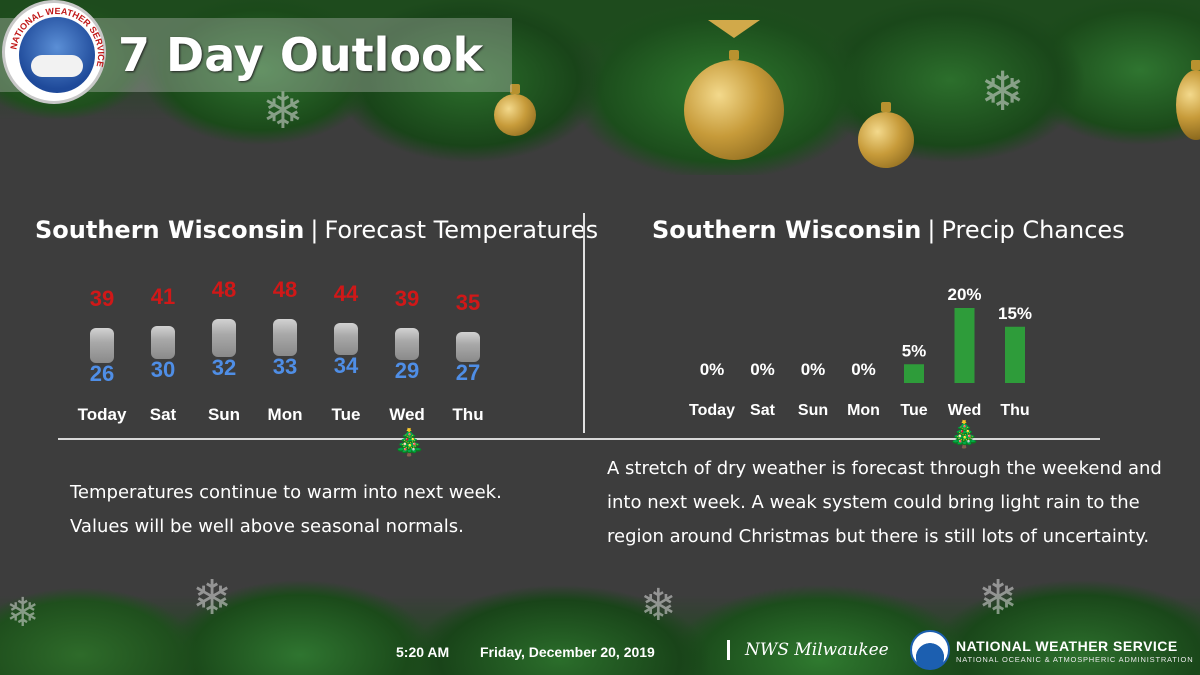 Image resolution: width=1200 pixels, height=675 pixels. Describe the element at coordinates (285, 414) in the screenshot. I see `temp-day-label: Mon` at that location.